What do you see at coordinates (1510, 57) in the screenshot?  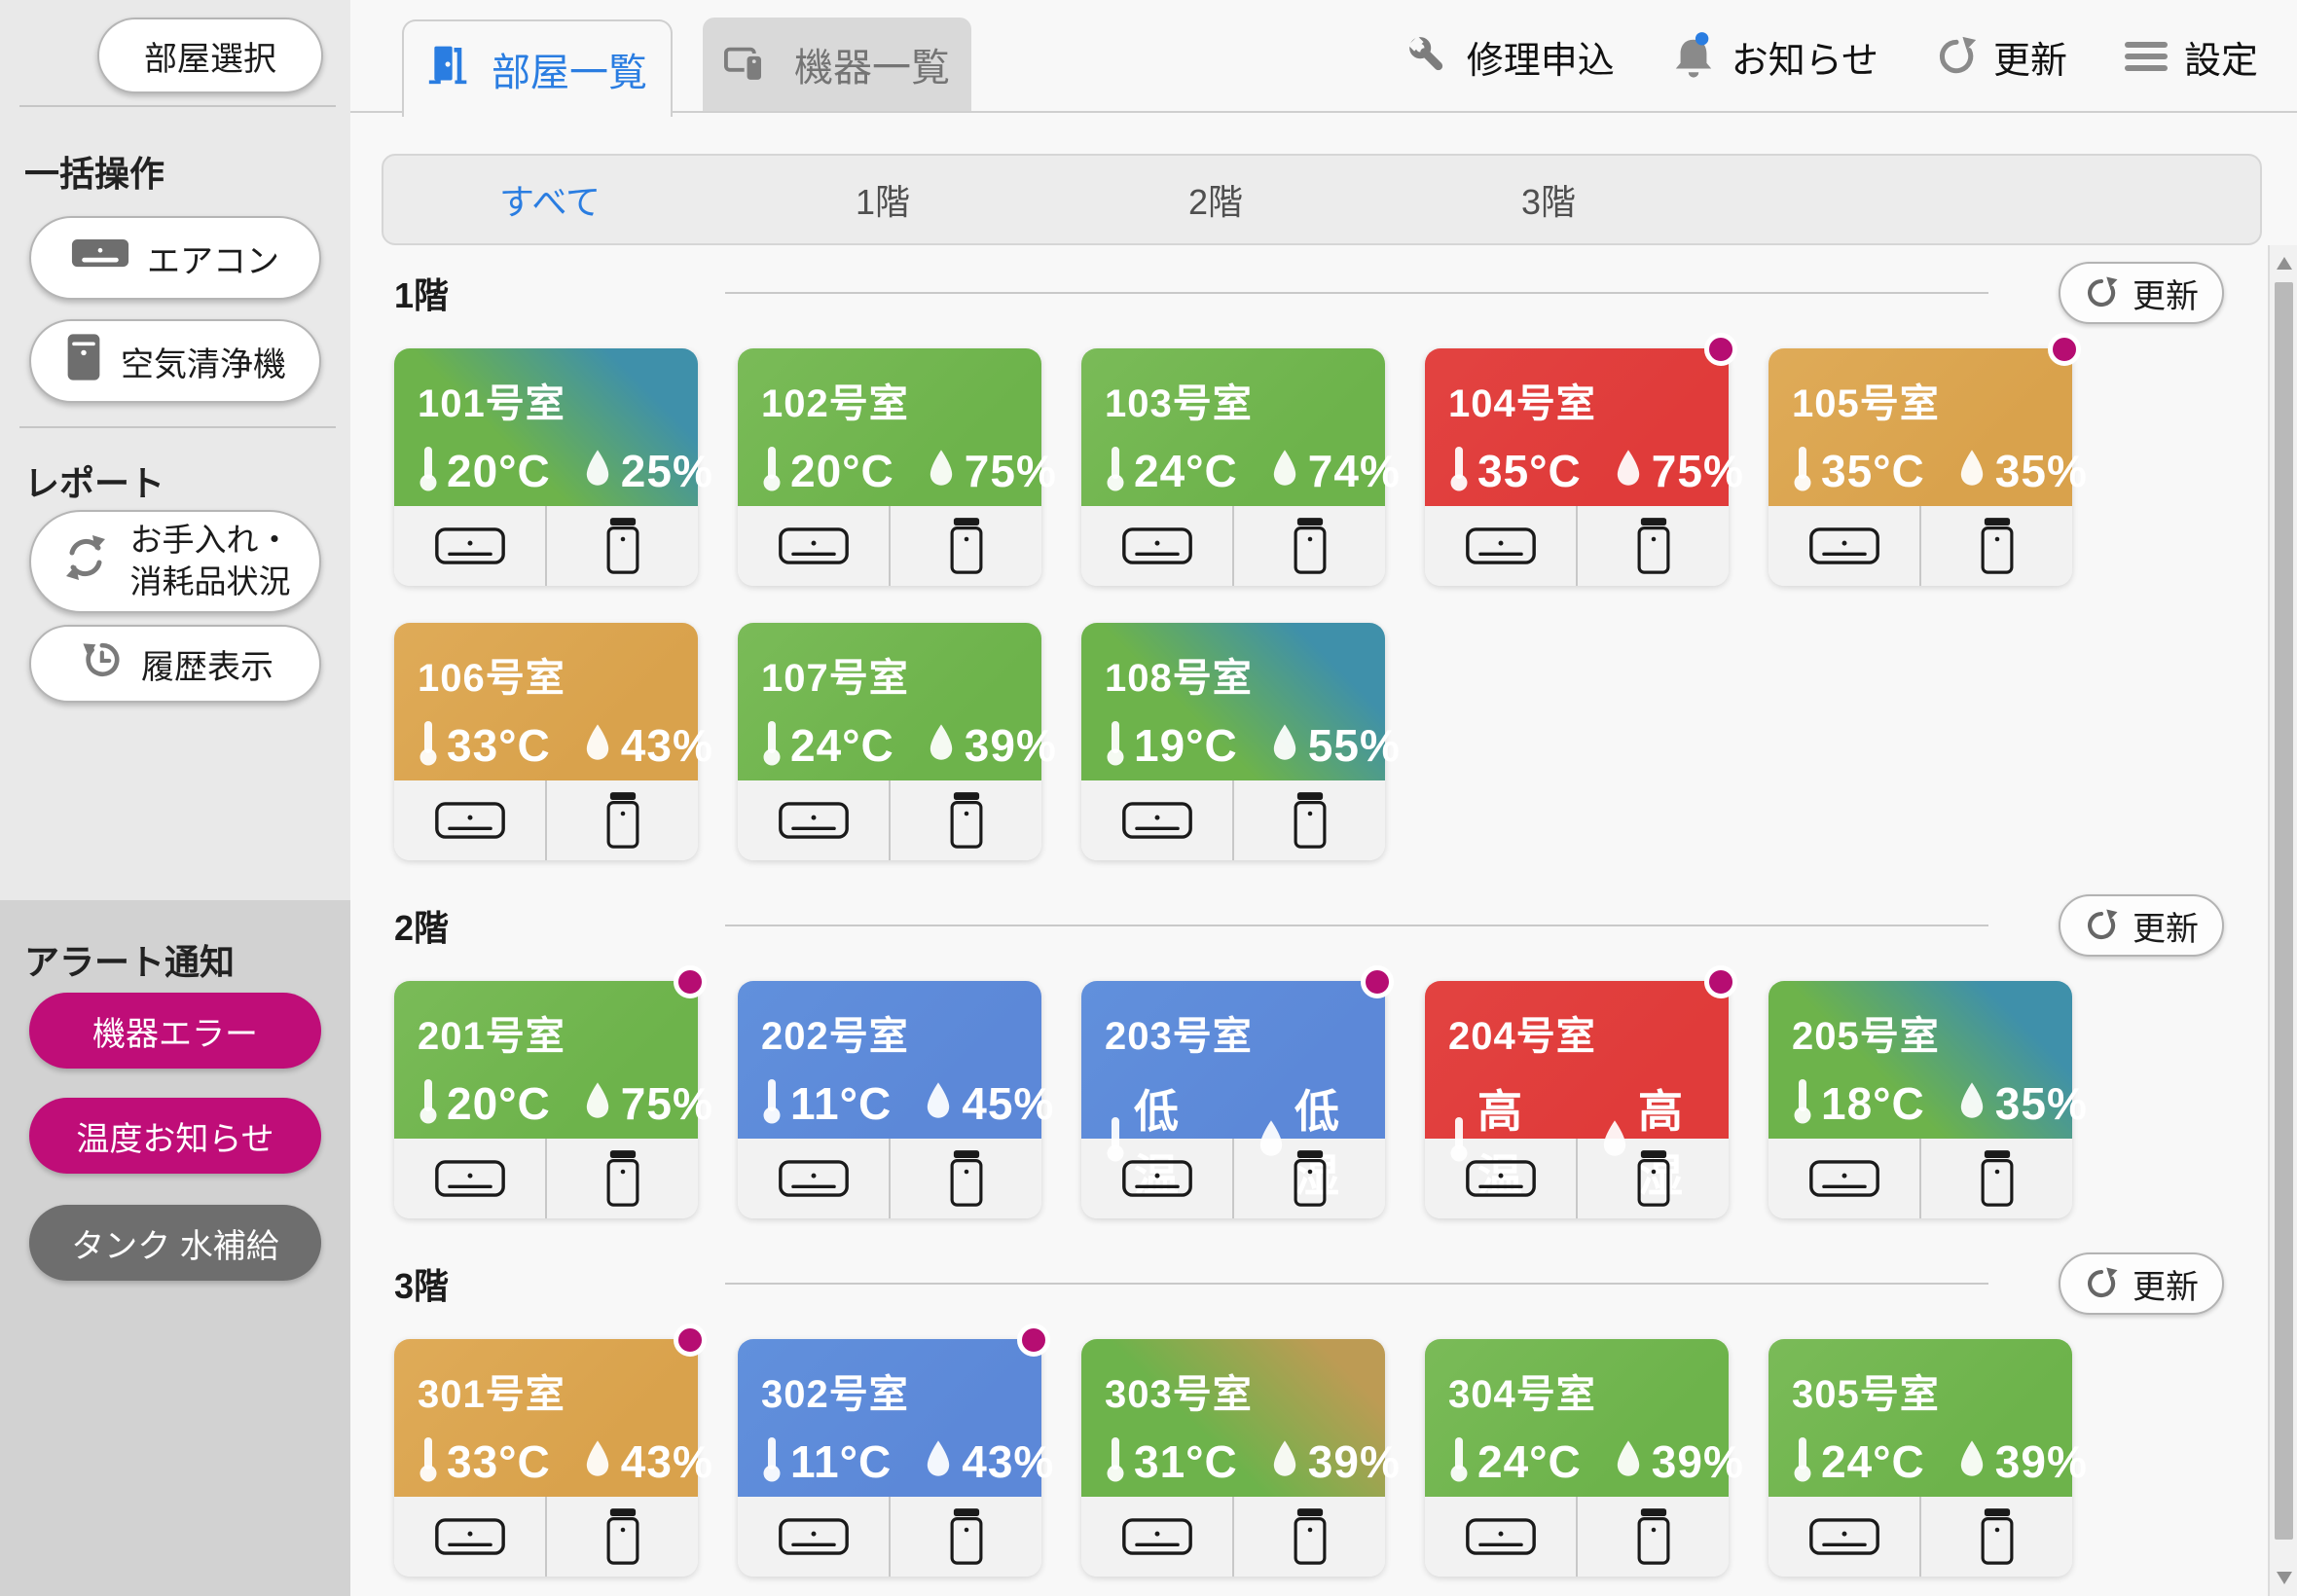 I see `repair-request-button: 修理申込` at bounding box center [1510, 57].